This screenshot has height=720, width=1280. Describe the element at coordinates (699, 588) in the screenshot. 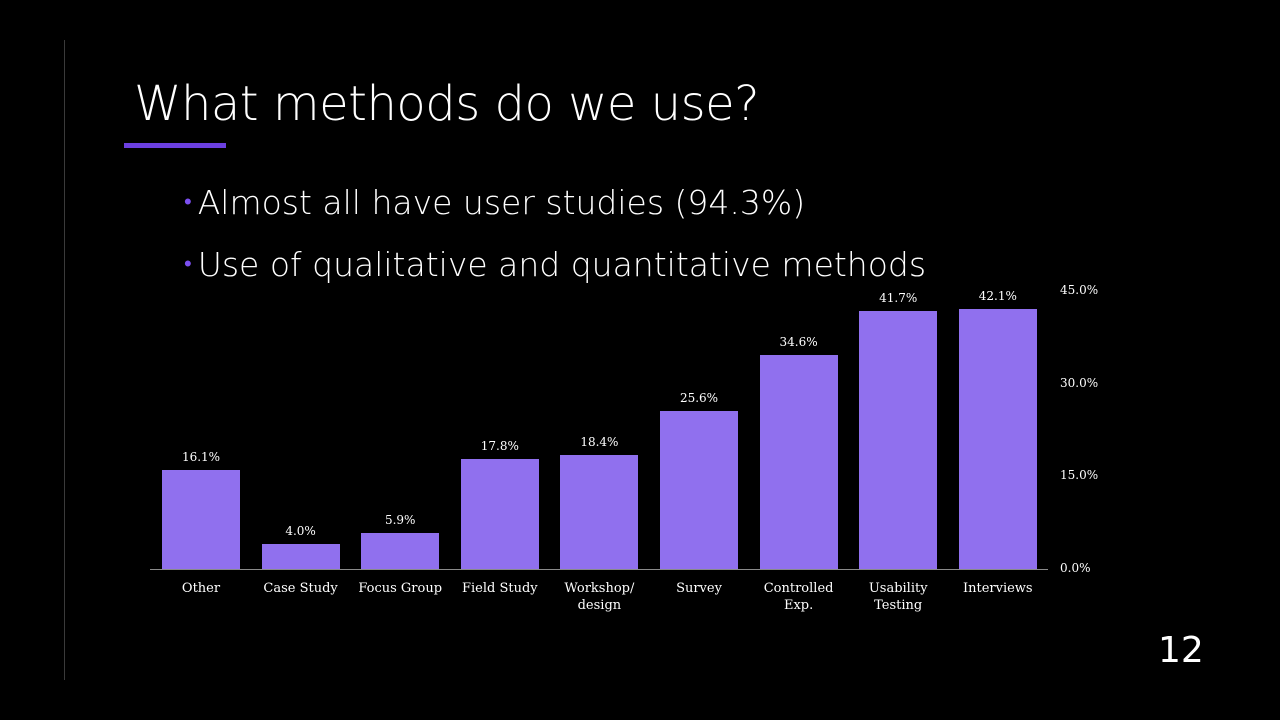

I see `category-label: Survey` at that location.